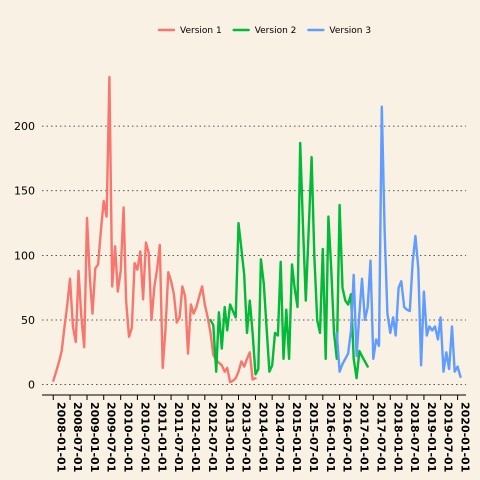  What do you see at coordinates (212, 437) in the screenshot?
I see `x-tick-label: 2012-07-01` at bounding box center [212, 437].